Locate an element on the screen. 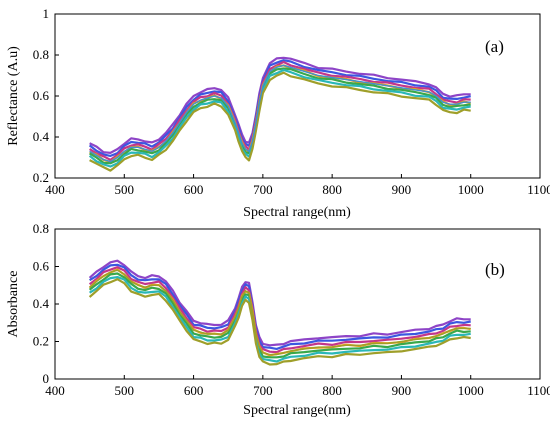  panel-b-y-tick-label: 0 is located at coordinates (46, 378).